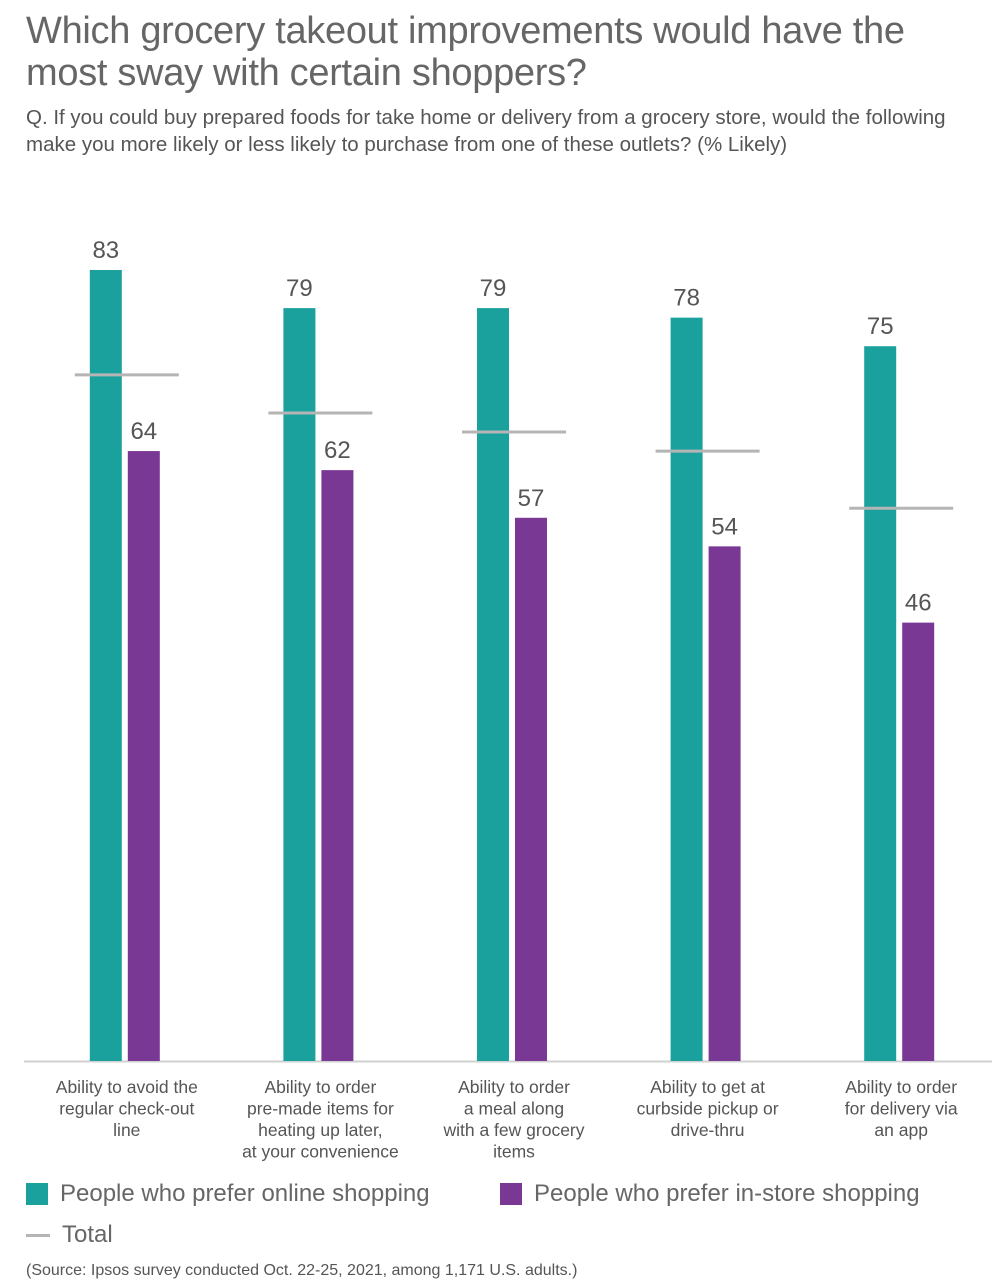  I want to click on category-label-3-line-4: items, so click(514, 1152).